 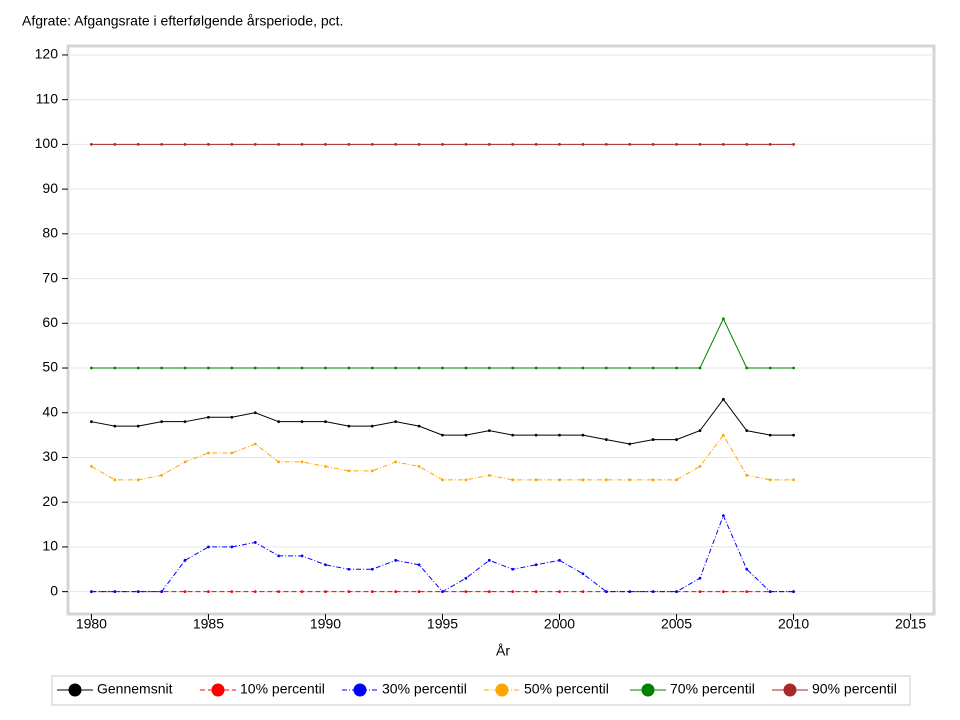 What do you see at coordinates (50, 188) in the screenshot?
I see `y-tick-label: 90` at bounding box center [50, 188].